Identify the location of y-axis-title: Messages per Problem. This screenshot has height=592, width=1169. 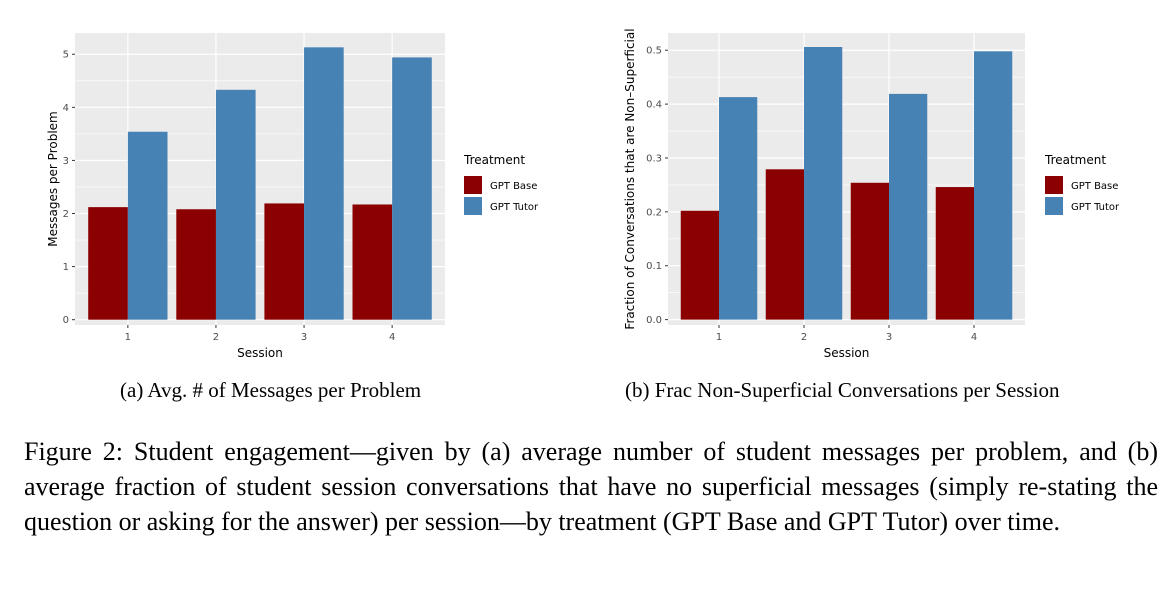
(53, 178).